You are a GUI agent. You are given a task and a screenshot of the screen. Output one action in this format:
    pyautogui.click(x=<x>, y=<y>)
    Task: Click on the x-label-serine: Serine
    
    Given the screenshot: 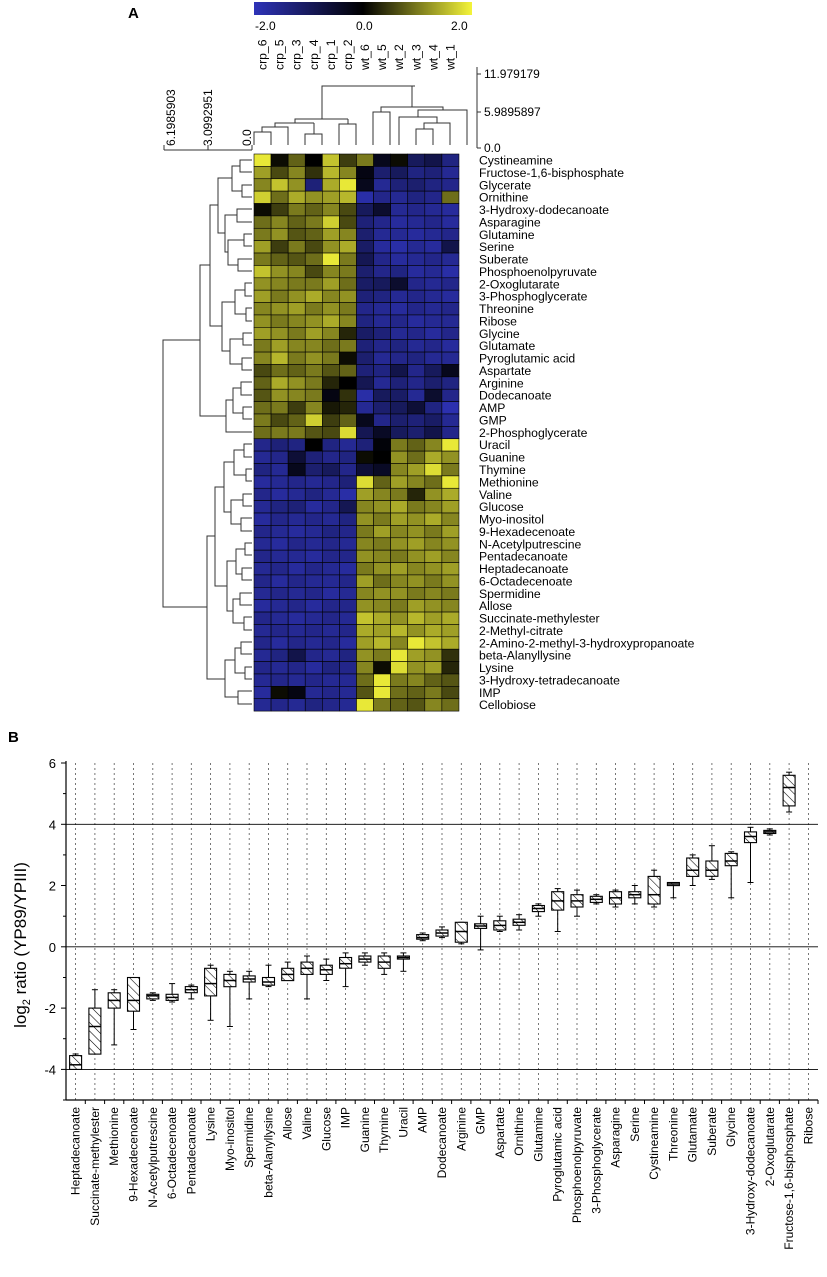 What is the action you would take?
    pyautogui.click(x=635, y=1124)
    